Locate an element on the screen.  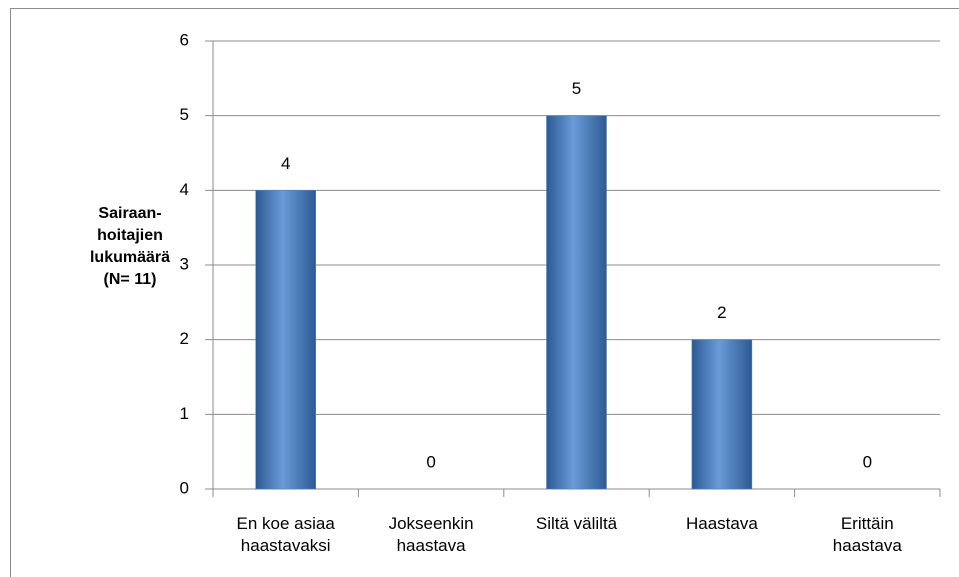
y-axis-label: Sairaan-hoitajien lukumäärä (N= 11) is located at coordinates (130, 246).